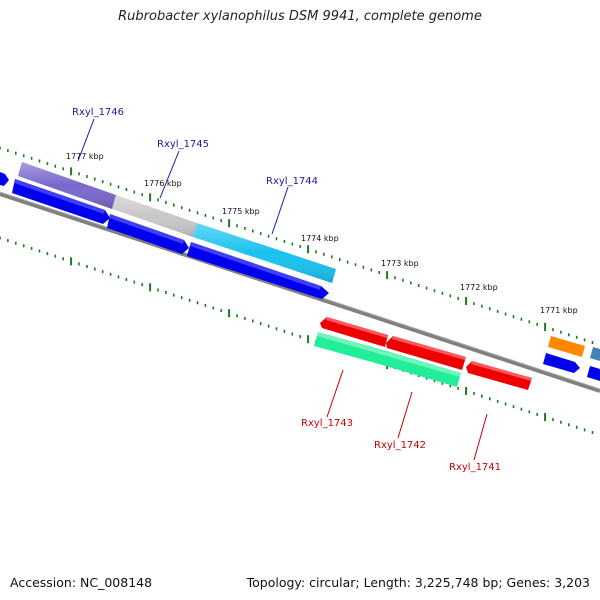 The image size is (600, 600). Describe the element at coordinates (501, 371) in the screenshot. I see `gene-rxyl-1741-highlight` at that location.